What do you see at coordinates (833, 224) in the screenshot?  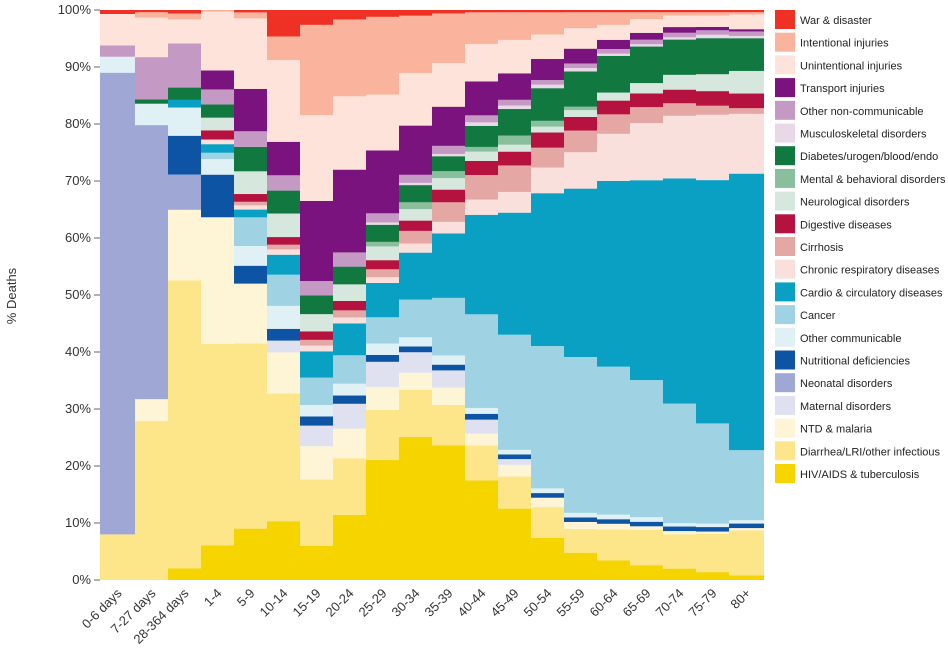 I see `legend-item: Digestive diseases` at bounding box center [833, 224].